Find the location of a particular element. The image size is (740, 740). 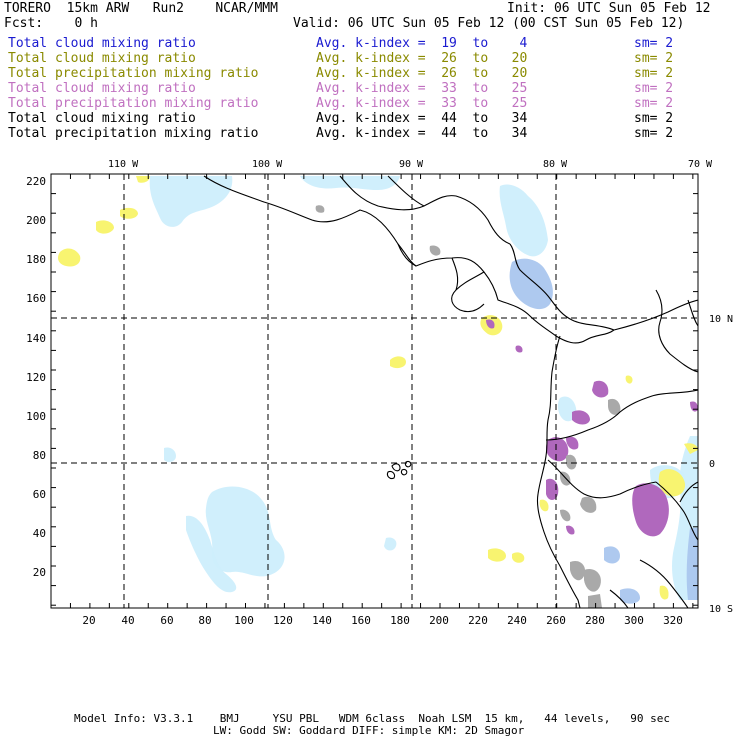

south-cloud-core is located at coordinates (630, 596).